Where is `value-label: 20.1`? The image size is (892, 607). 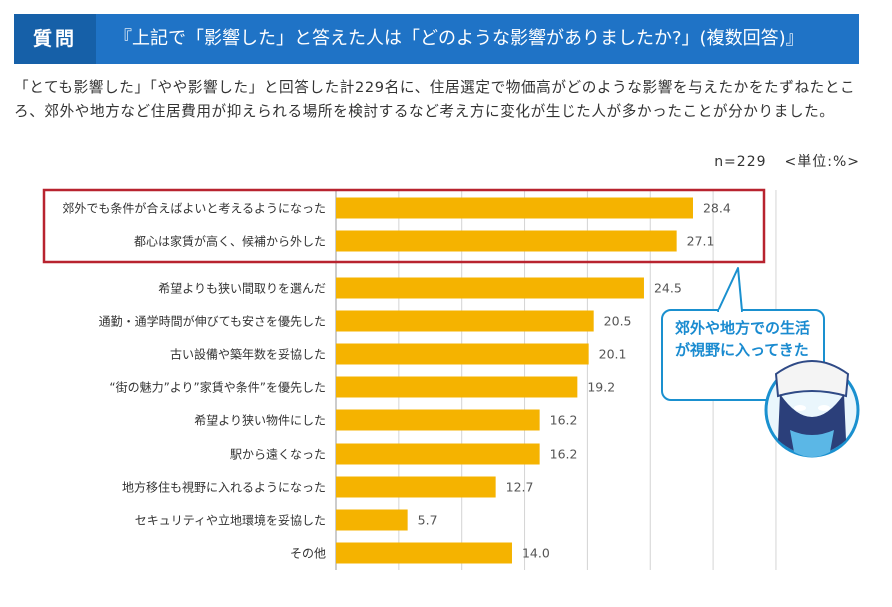
value-label: 20.1 is located at coordinates (613, 354).